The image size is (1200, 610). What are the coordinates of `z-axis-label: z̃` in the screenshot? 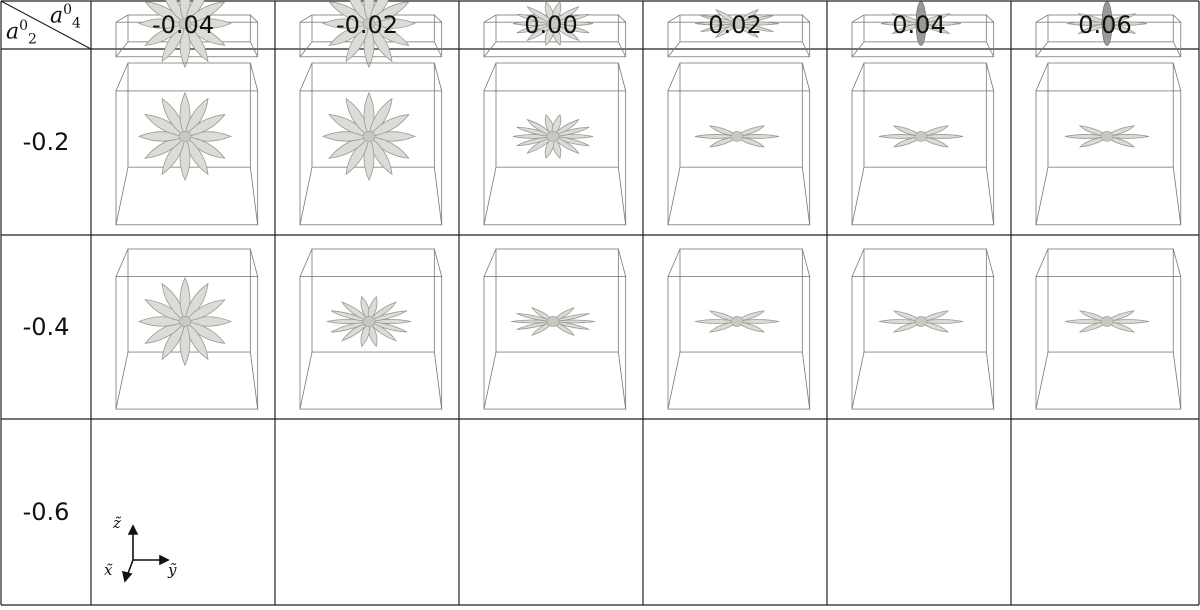 It's located at (117, 523).